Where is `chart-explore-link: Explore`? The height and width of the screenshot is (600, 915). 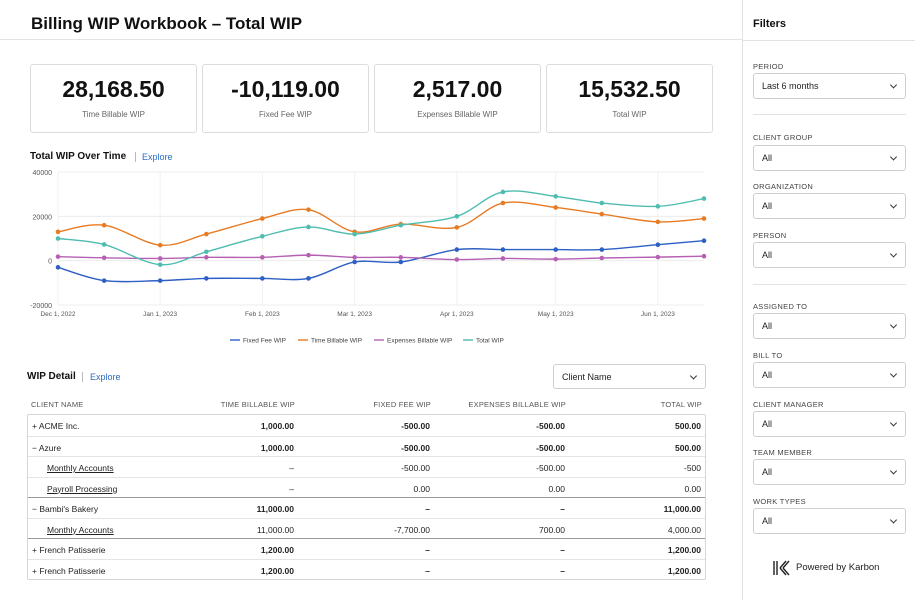
chart-explore-link: Explore is located at coordinates (157, 157).